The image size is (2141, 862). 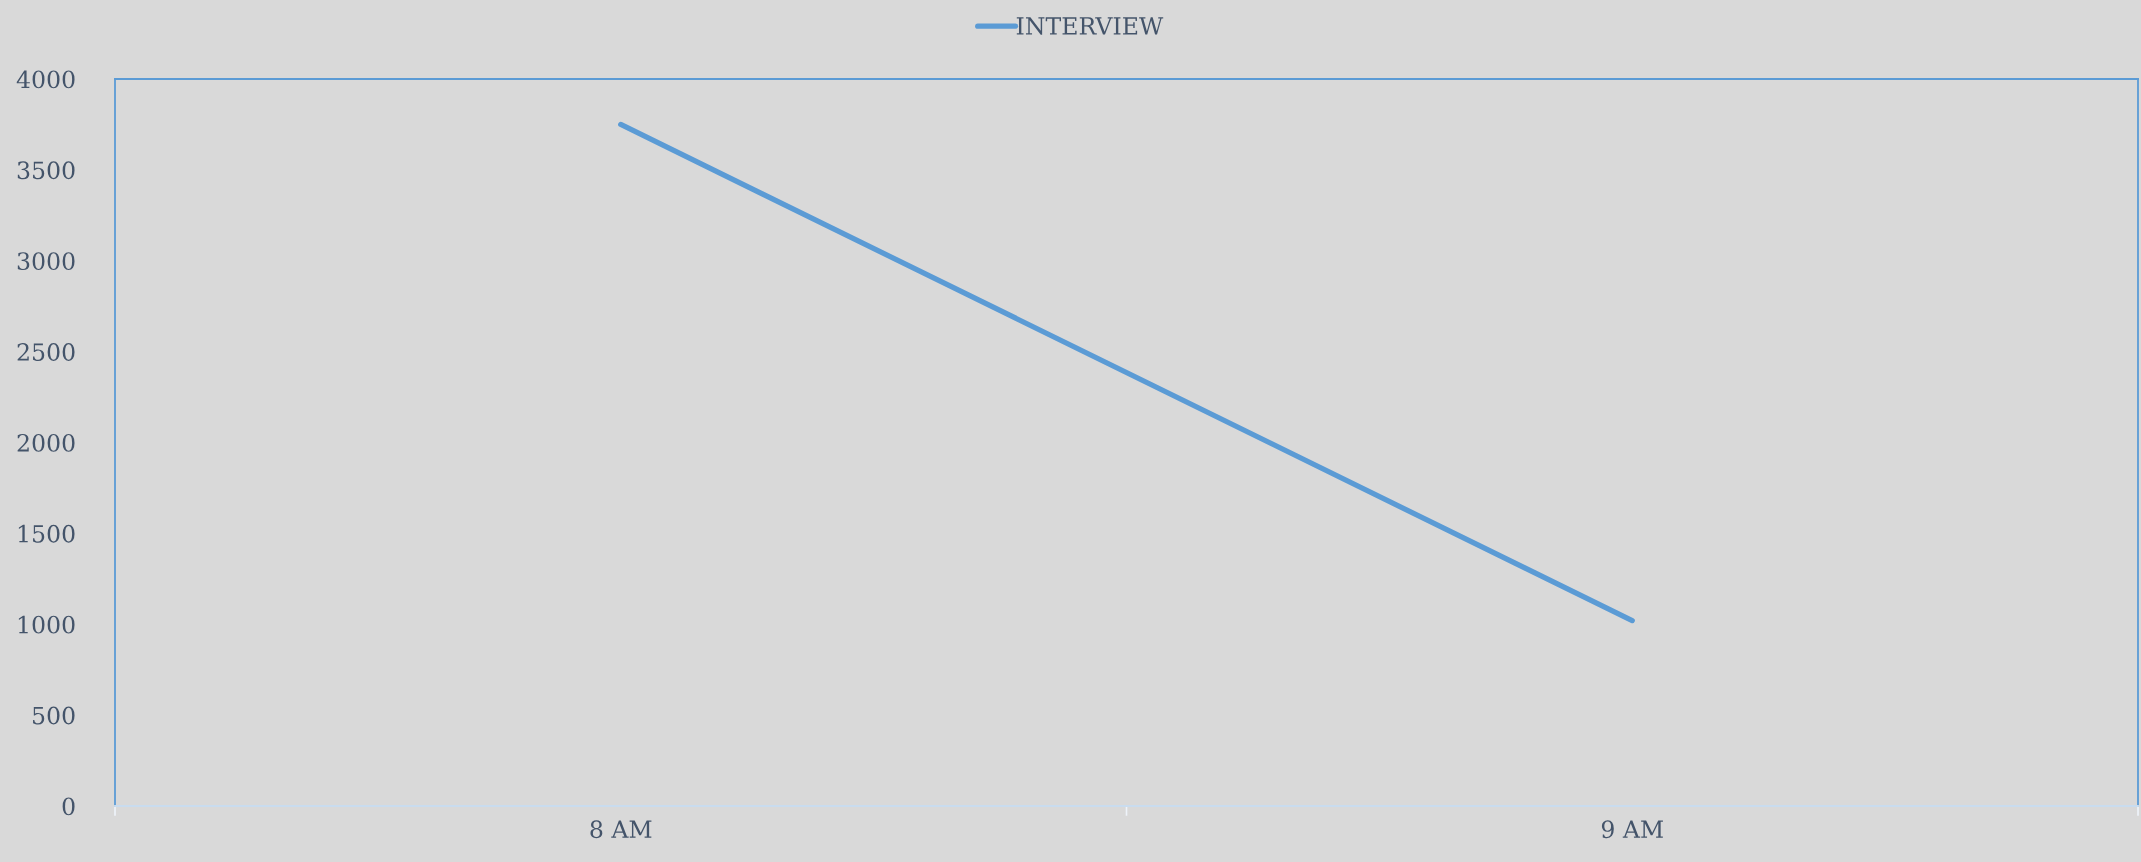 I want to click on x-tick-label: 9 AM, so click(x=1632, y=829).